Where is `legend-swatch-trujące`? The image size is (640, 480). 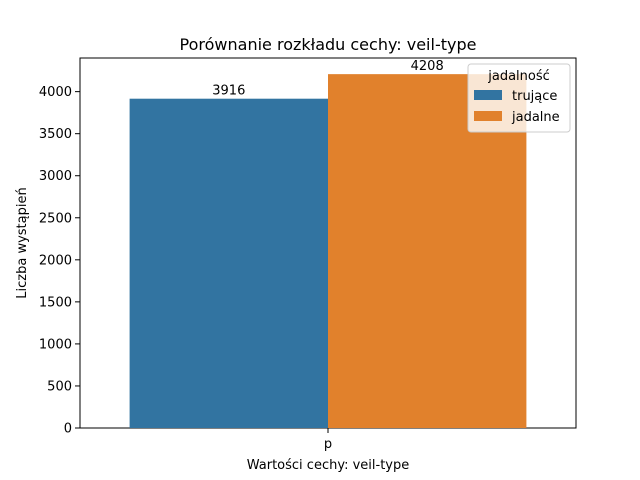 legend-swatch-trujące is located at coordinates (488, 95).